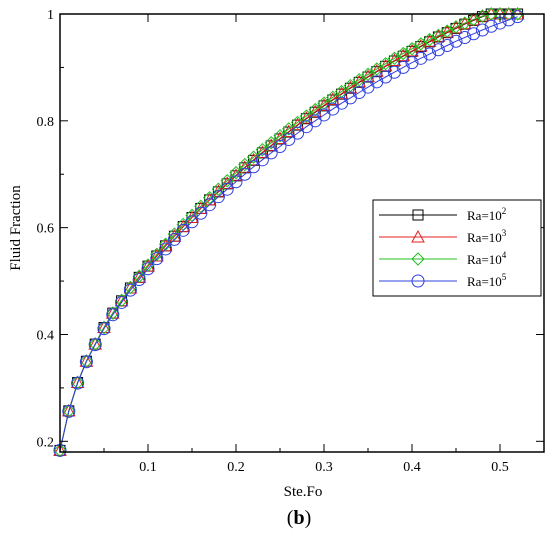 This screenshot has height=540, width=550. I want to click on x-tick-label: 0.1, so click(148, 467).